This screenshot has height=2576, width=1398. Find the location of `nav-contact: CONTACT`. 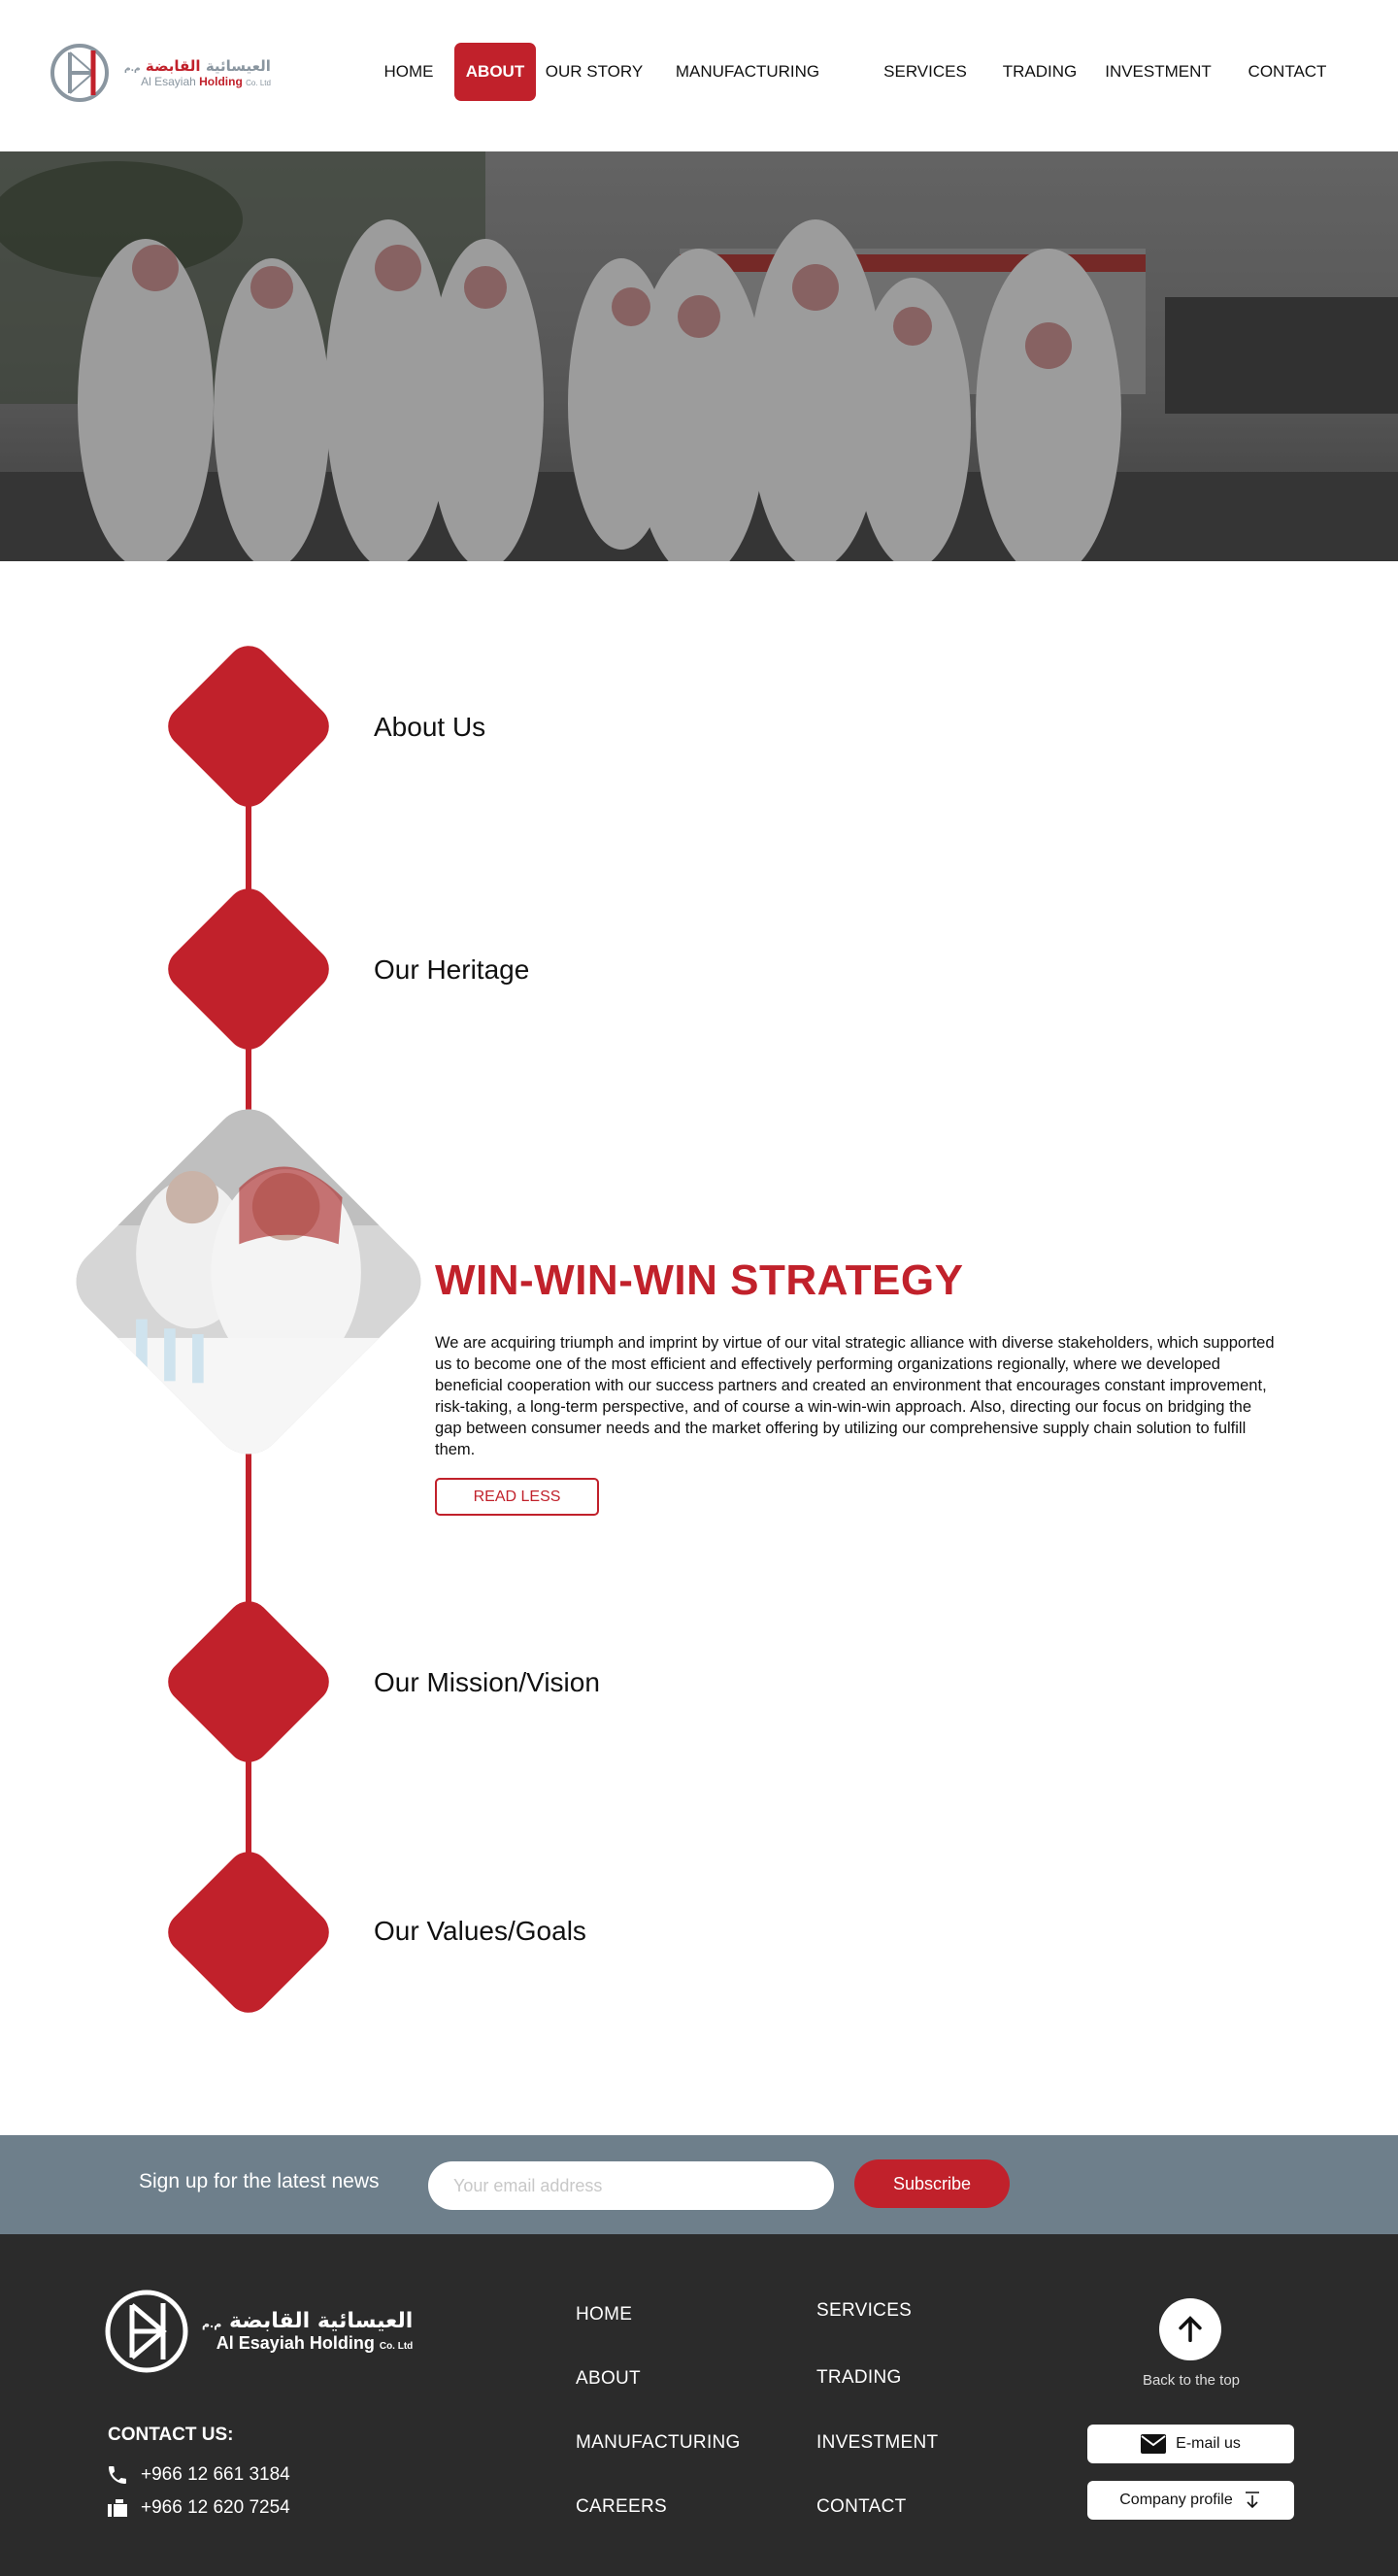

nav-contact: CONTACT is located at coordinates (1287, 72).